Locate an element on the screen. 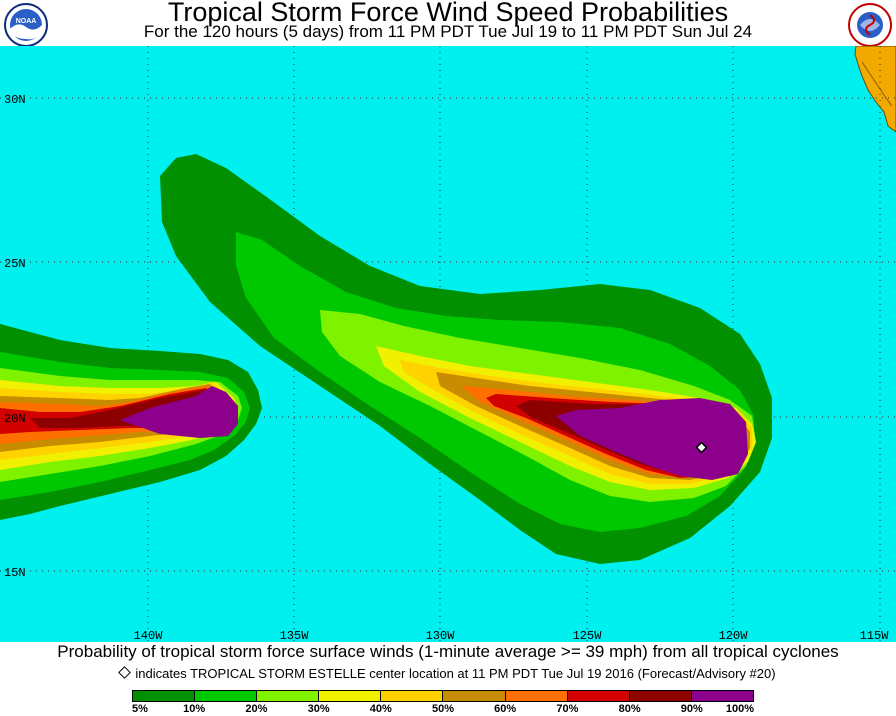 This screenshot has width=896, height=716. legend-label: 20% is located at coordinates (256, 709).